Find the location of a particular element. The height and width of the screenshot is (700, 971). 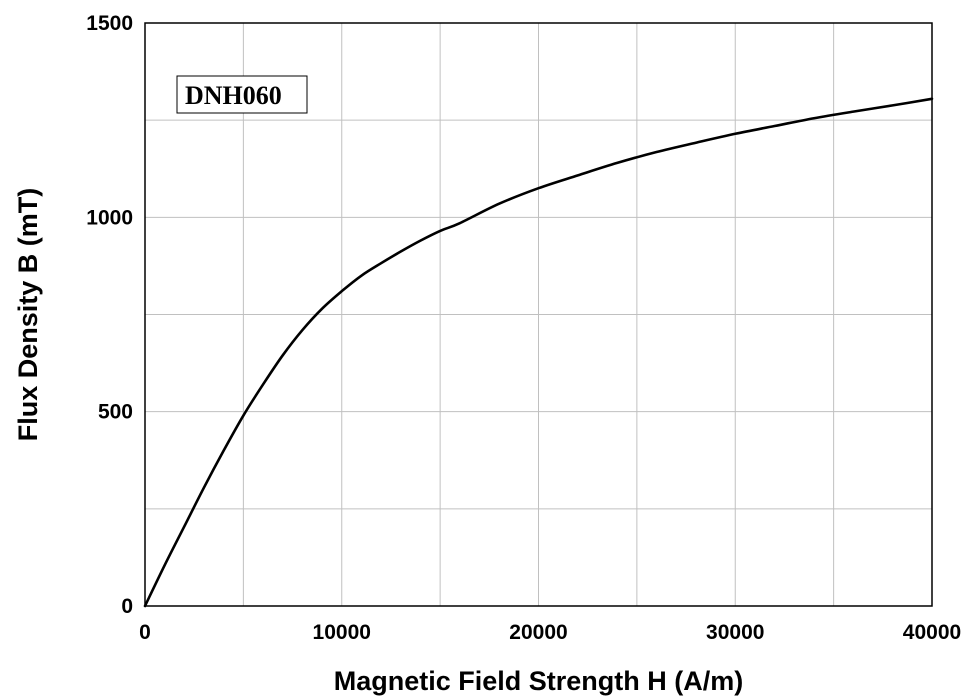

x-tick-label: 40000 is located at coordinates (932, 632).